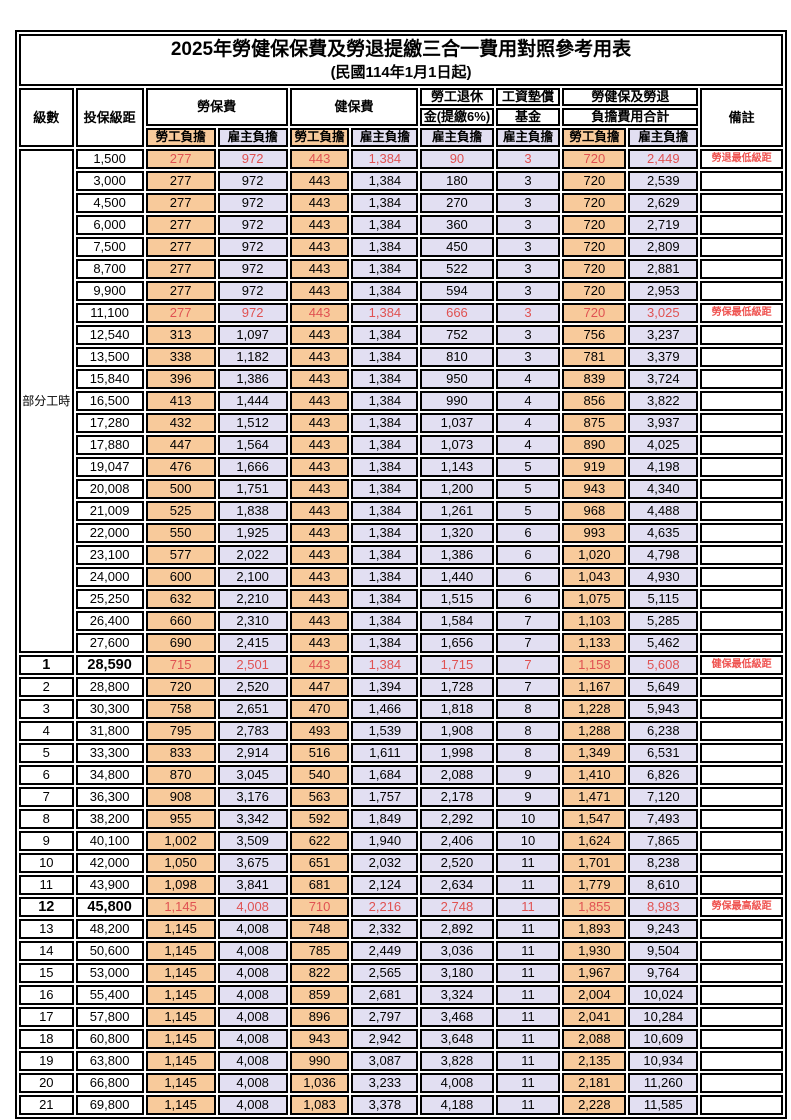 This screenshot has width=791, height=1120. Describe the element at coordinates (663, 291) in the screenshot. I see `cell-value: 2,953` at that location.